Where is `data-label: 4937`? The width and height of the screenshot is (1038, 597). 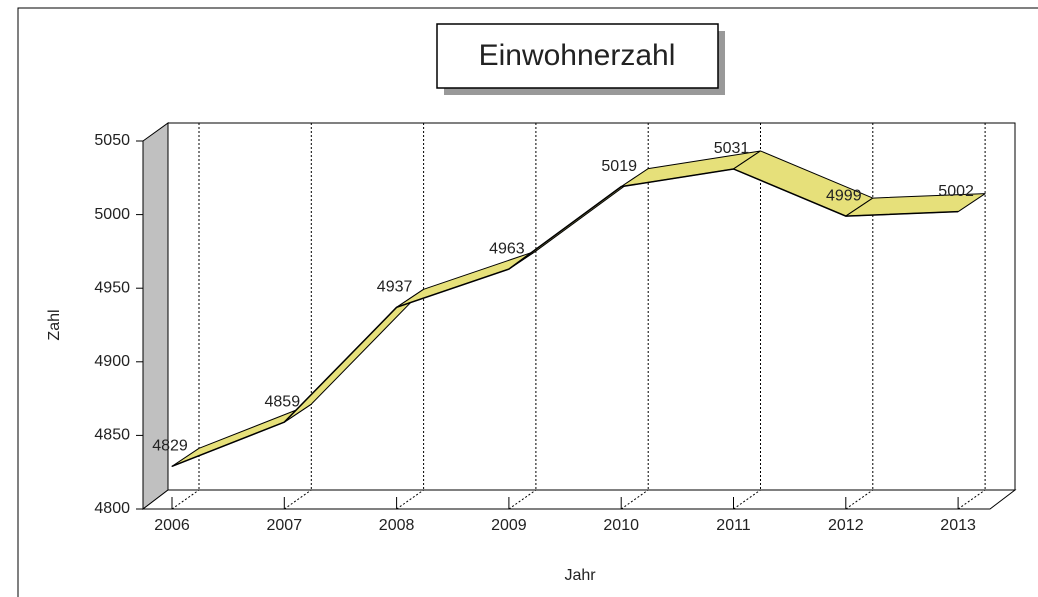
data-label: 4937 is located at coordinates (395, 287).